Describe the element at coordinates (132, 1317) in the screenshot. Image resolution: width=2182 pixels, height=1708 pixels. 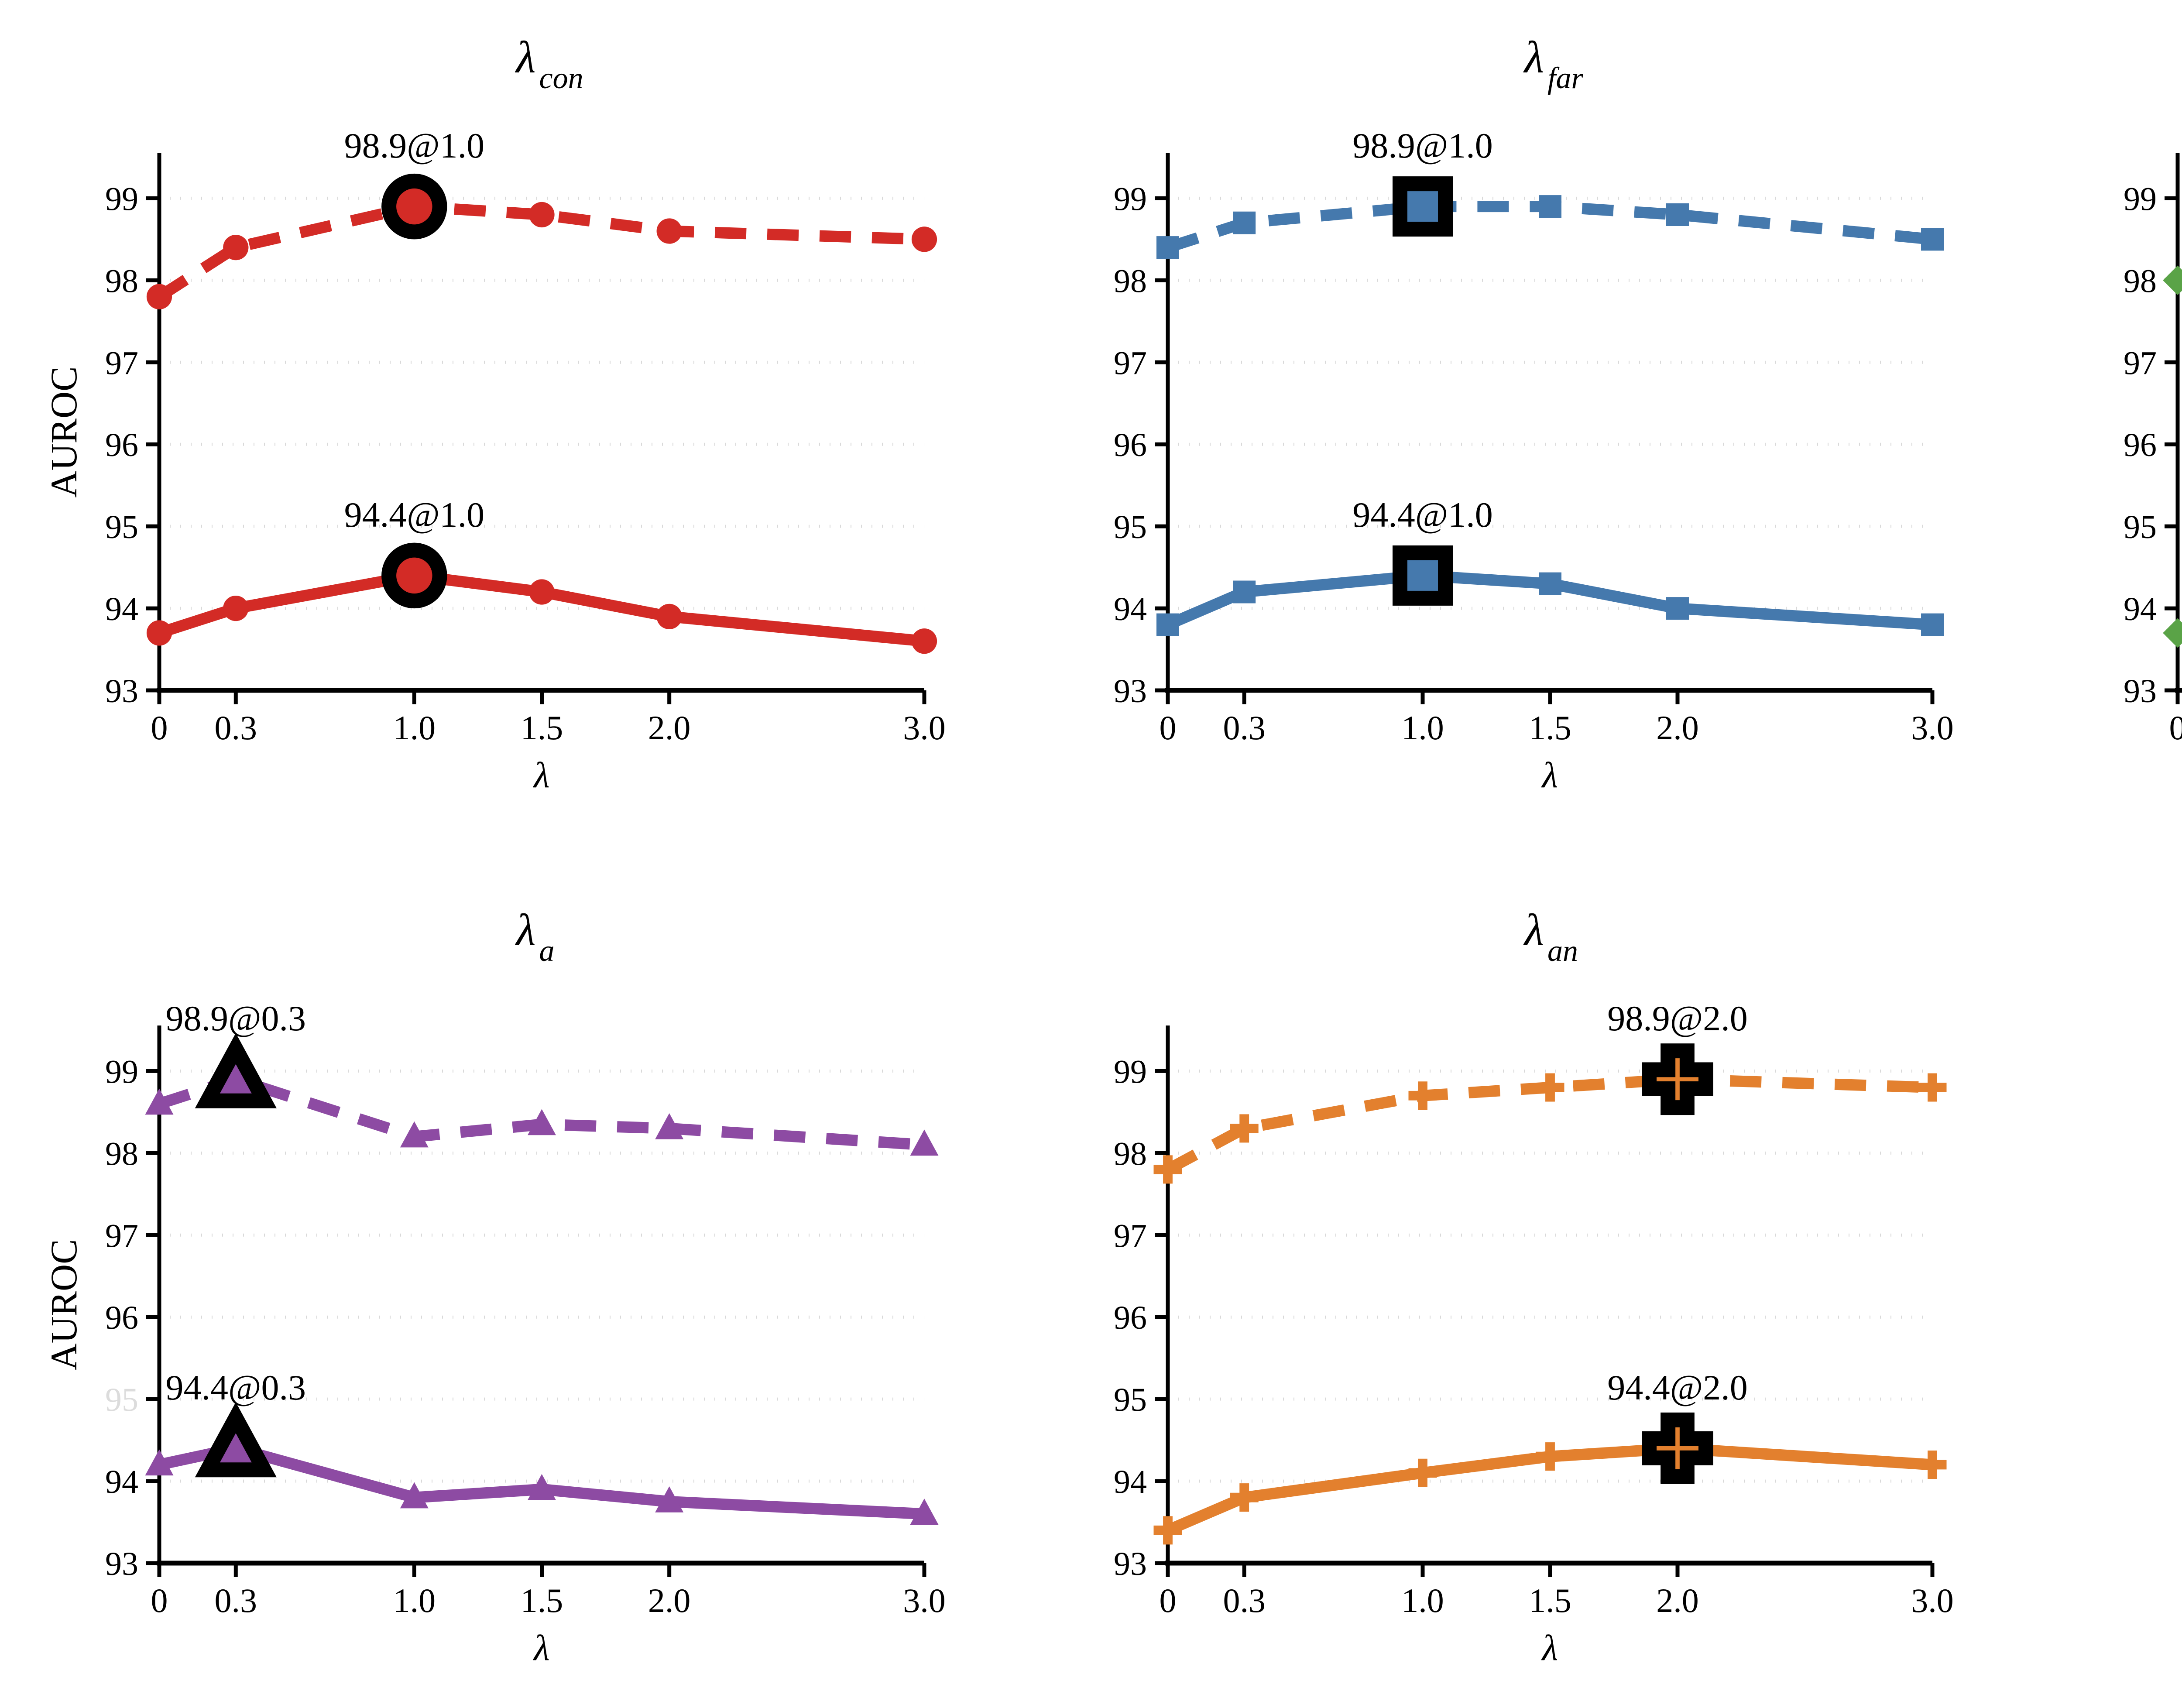
I see `y-tick-group: 93 94 95 96 97 98 99` at that location.